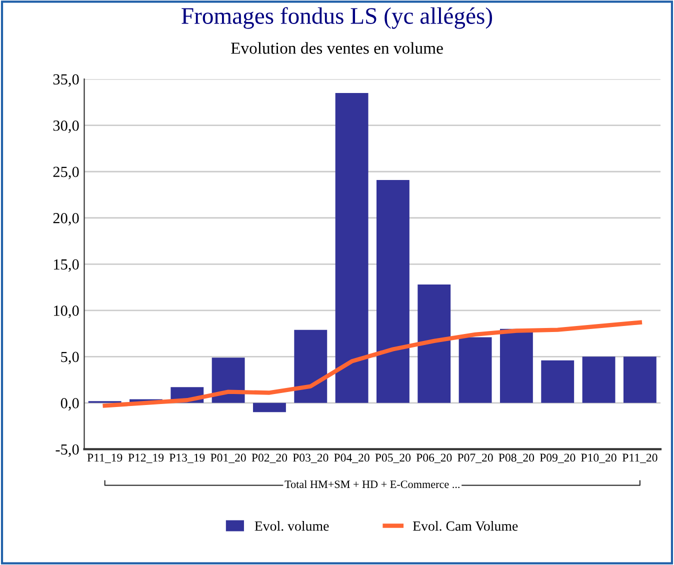 This screenshot has height=565, width=674. Describe the element at coordinates (434, 459) in the screenshot. I see `x-tick-label: P06_20` at that location.